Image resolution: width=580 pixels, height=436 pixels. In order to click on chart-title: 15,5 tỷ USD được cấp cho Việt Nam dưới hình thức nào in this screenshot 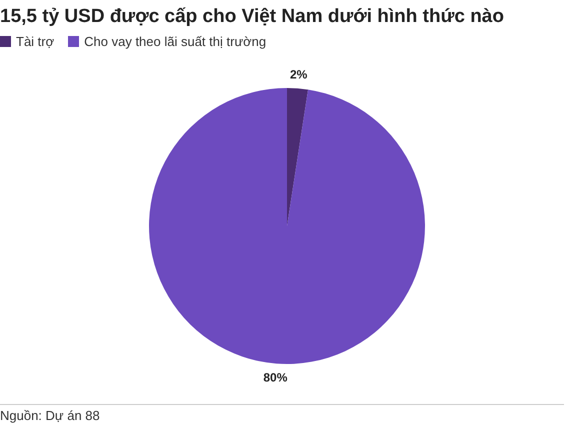, I will do `click(252, 16)`.